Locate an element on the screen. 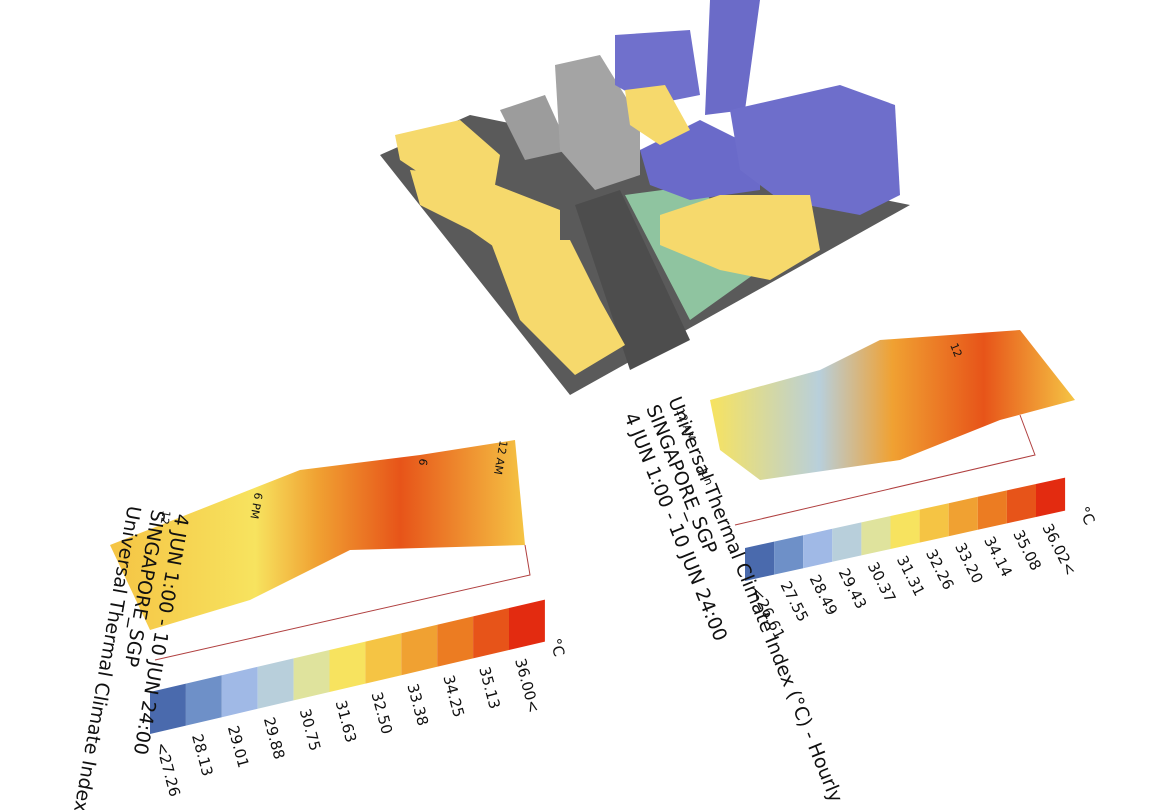 This screenshot has height=810, width=1150. legend-label: 29.01 is located at coordinates (238, 747).